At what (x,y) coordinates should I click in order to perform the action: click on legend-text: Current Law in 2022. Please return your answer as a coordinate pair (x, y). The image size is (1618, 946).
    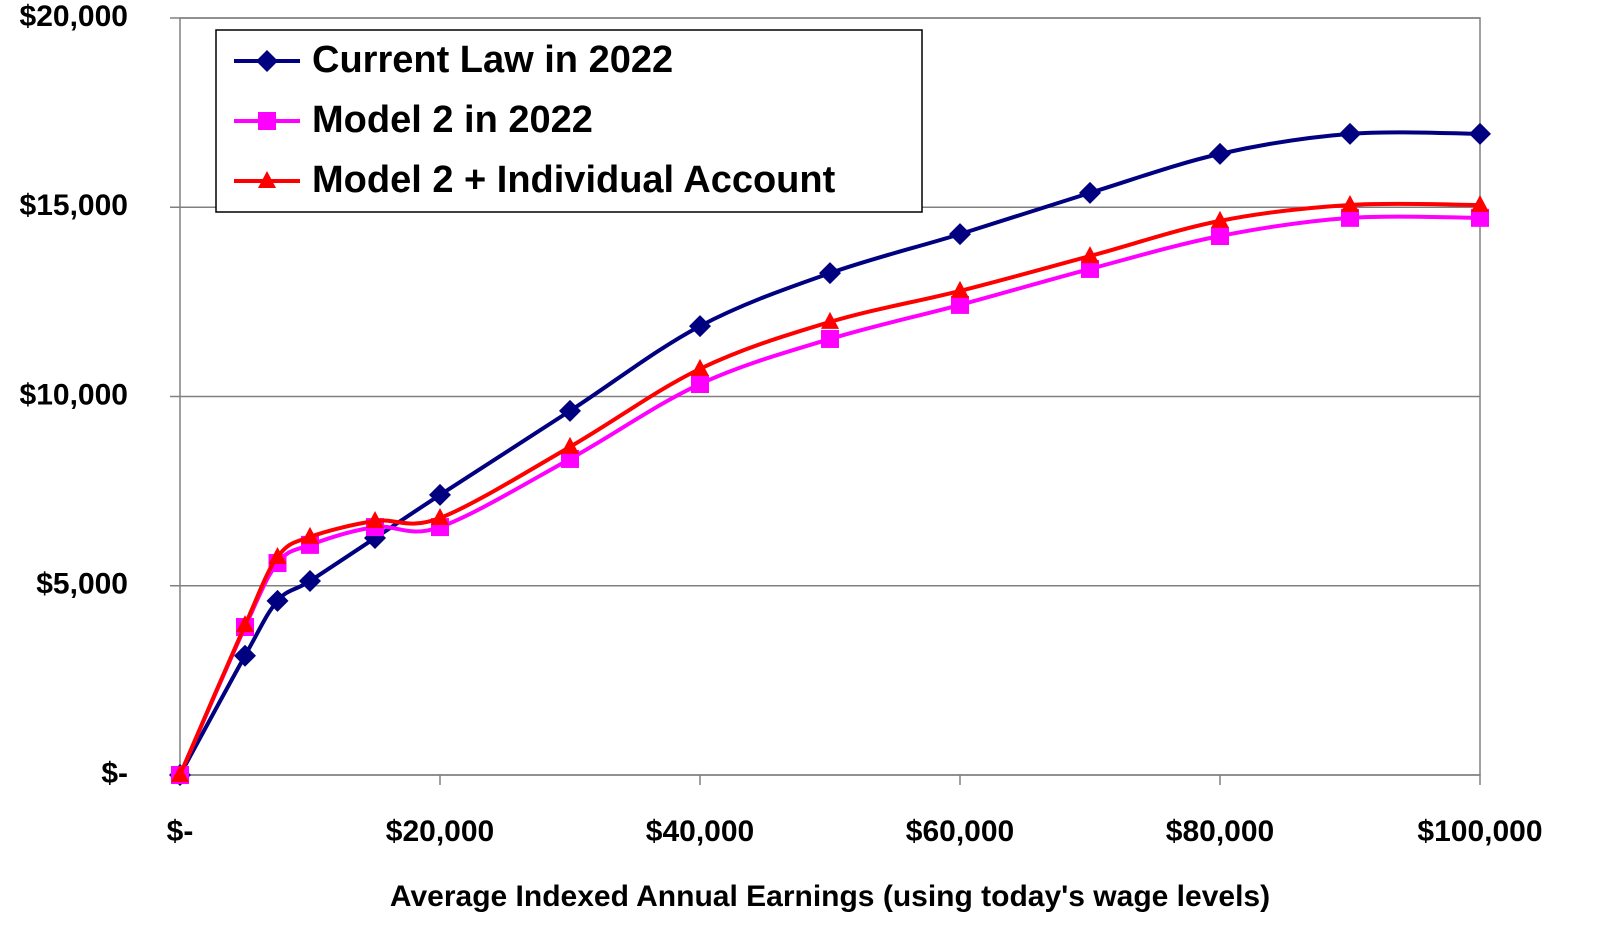
    Looking at the image, I should click on (492, 60).